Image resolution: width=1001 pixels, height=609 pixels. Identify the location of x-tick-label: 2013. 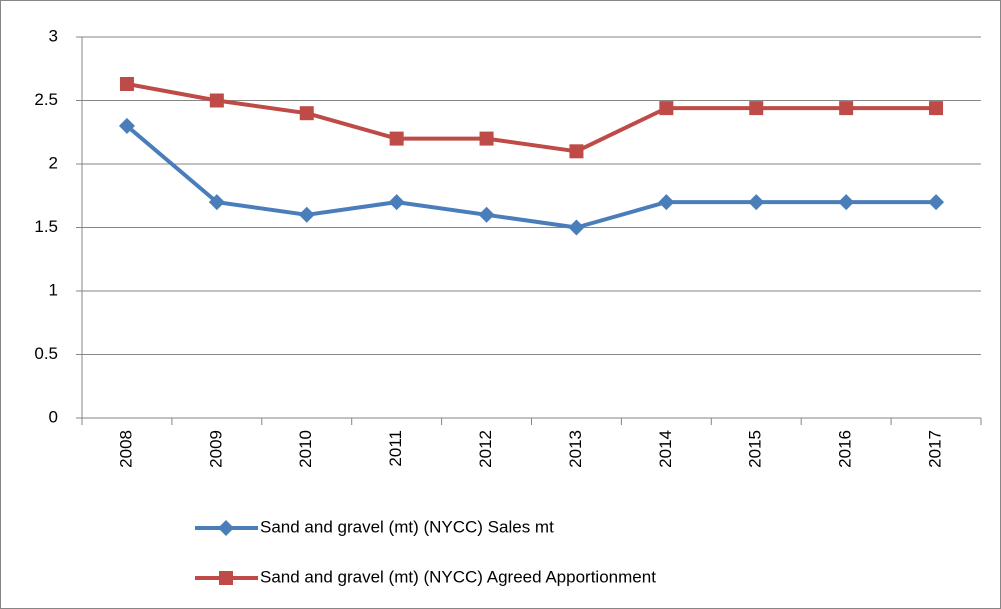
(575, 449).